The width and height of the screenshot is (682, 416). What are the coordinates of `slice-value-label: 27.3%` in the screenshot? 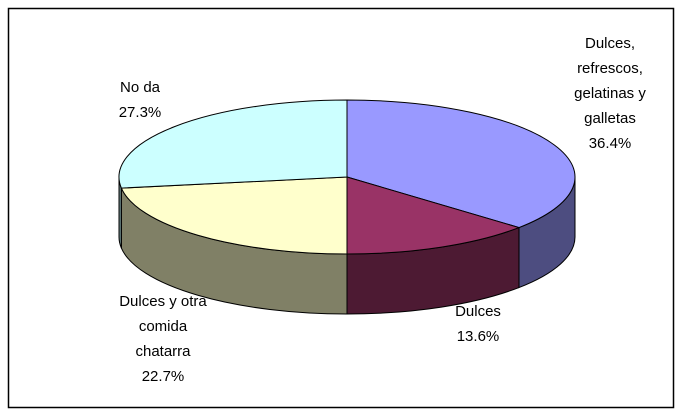 It's located at (140, 112).